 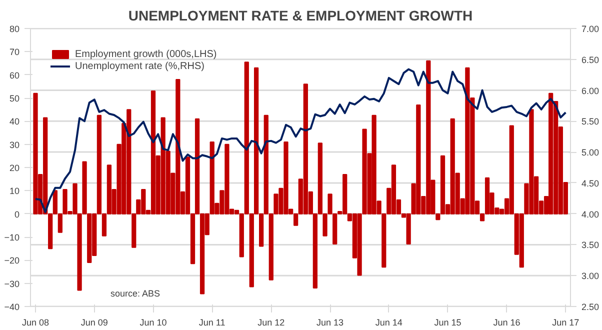 I want to click on legend-label: Unemployment rate (%,RHS), so click(x=139, y=66).